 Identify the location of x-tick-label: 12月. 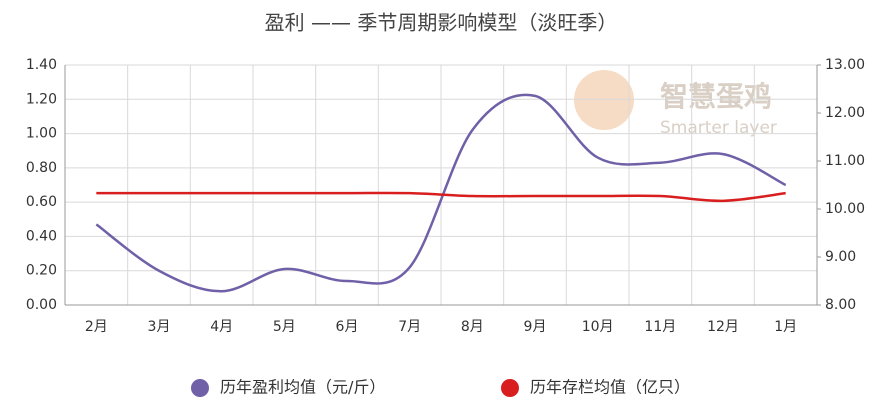
(723, 327).